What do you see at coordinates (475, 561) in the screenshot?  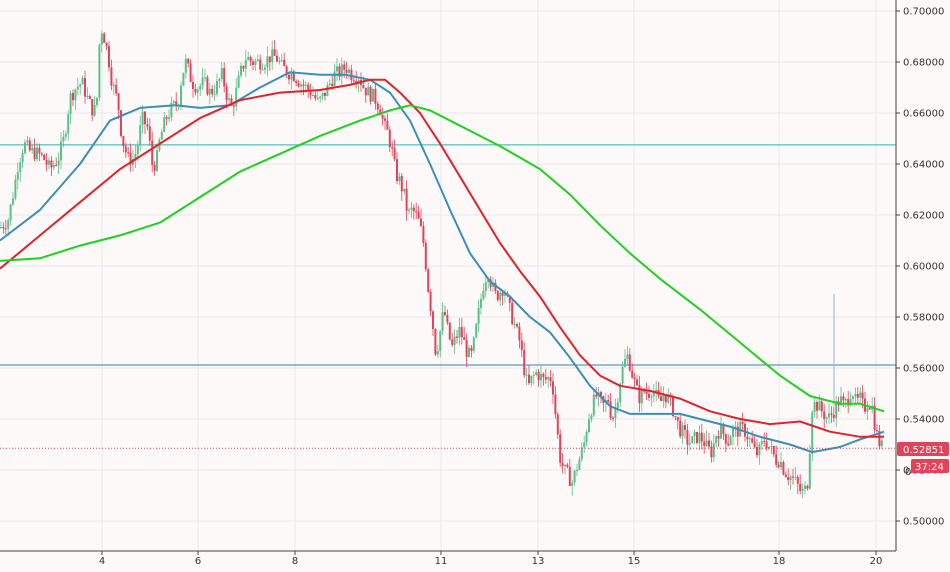 I see `time-axis-panel` at bounding box center [475, 561].